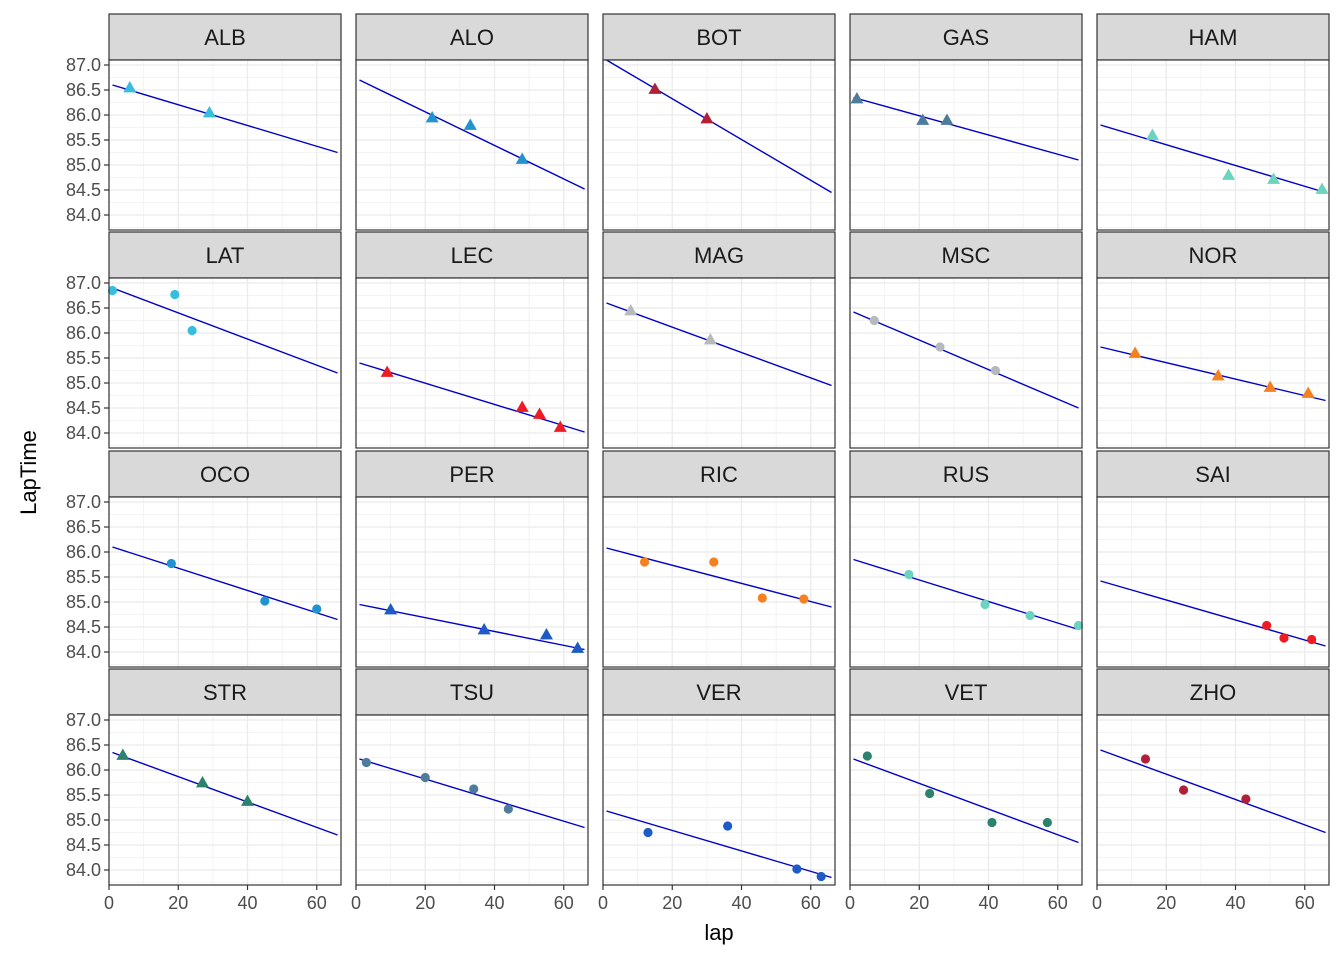  I want to click on facet-strip-label: RUS, so click(966, 474).